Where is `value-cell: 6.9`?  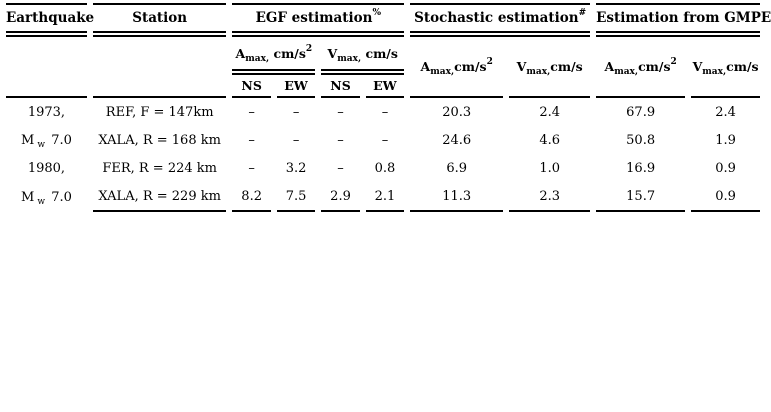 value-cell: 6.9 is located at coordinates (456, 168).